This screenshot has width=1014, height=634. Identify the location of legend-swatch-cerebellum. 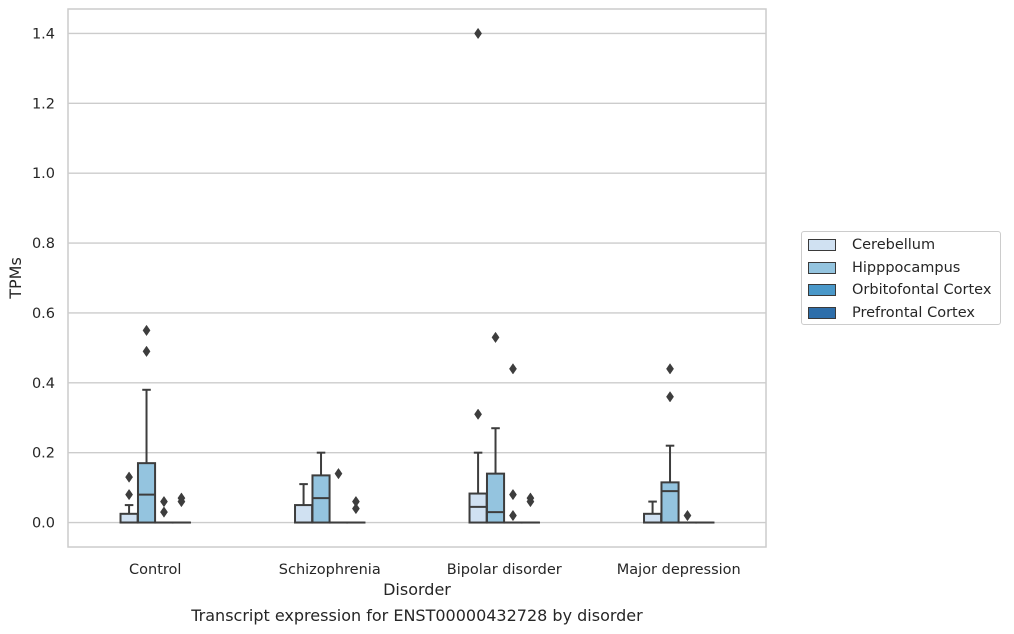
(822, 245).